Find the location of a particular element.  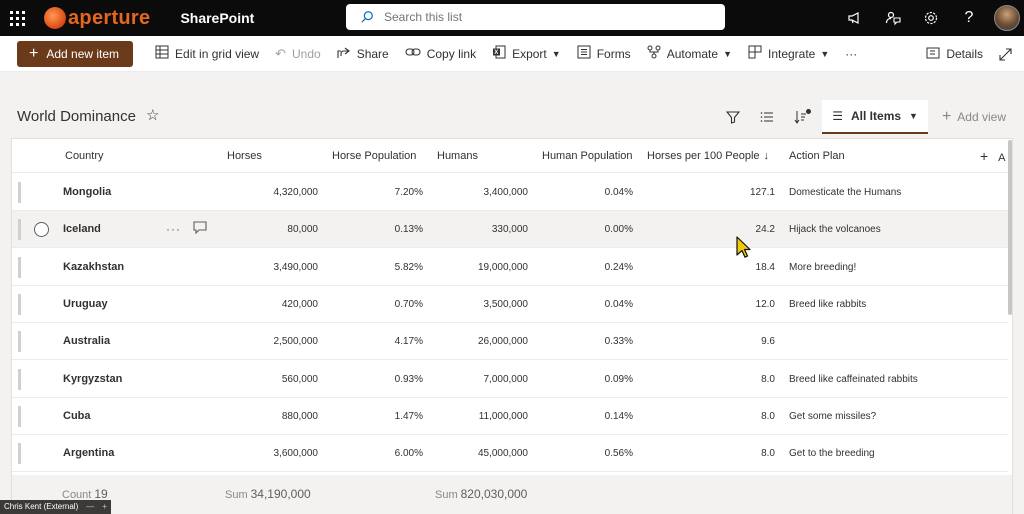

minimize-icon: — is located at coordinates (90, 506).